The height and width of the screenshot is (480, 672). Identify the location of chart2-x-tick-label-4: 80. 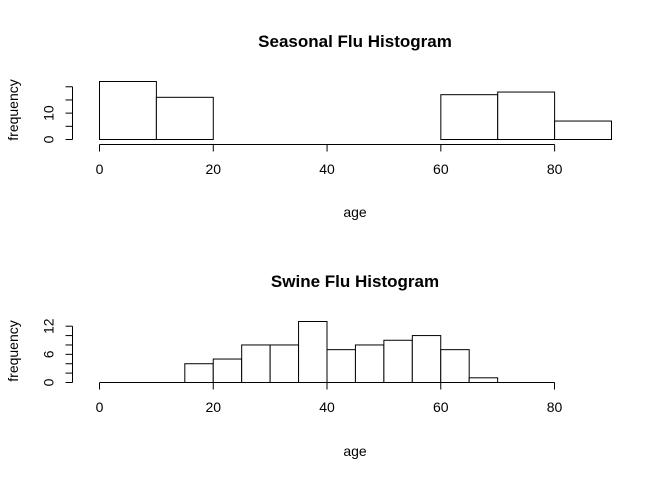
(555, 407).